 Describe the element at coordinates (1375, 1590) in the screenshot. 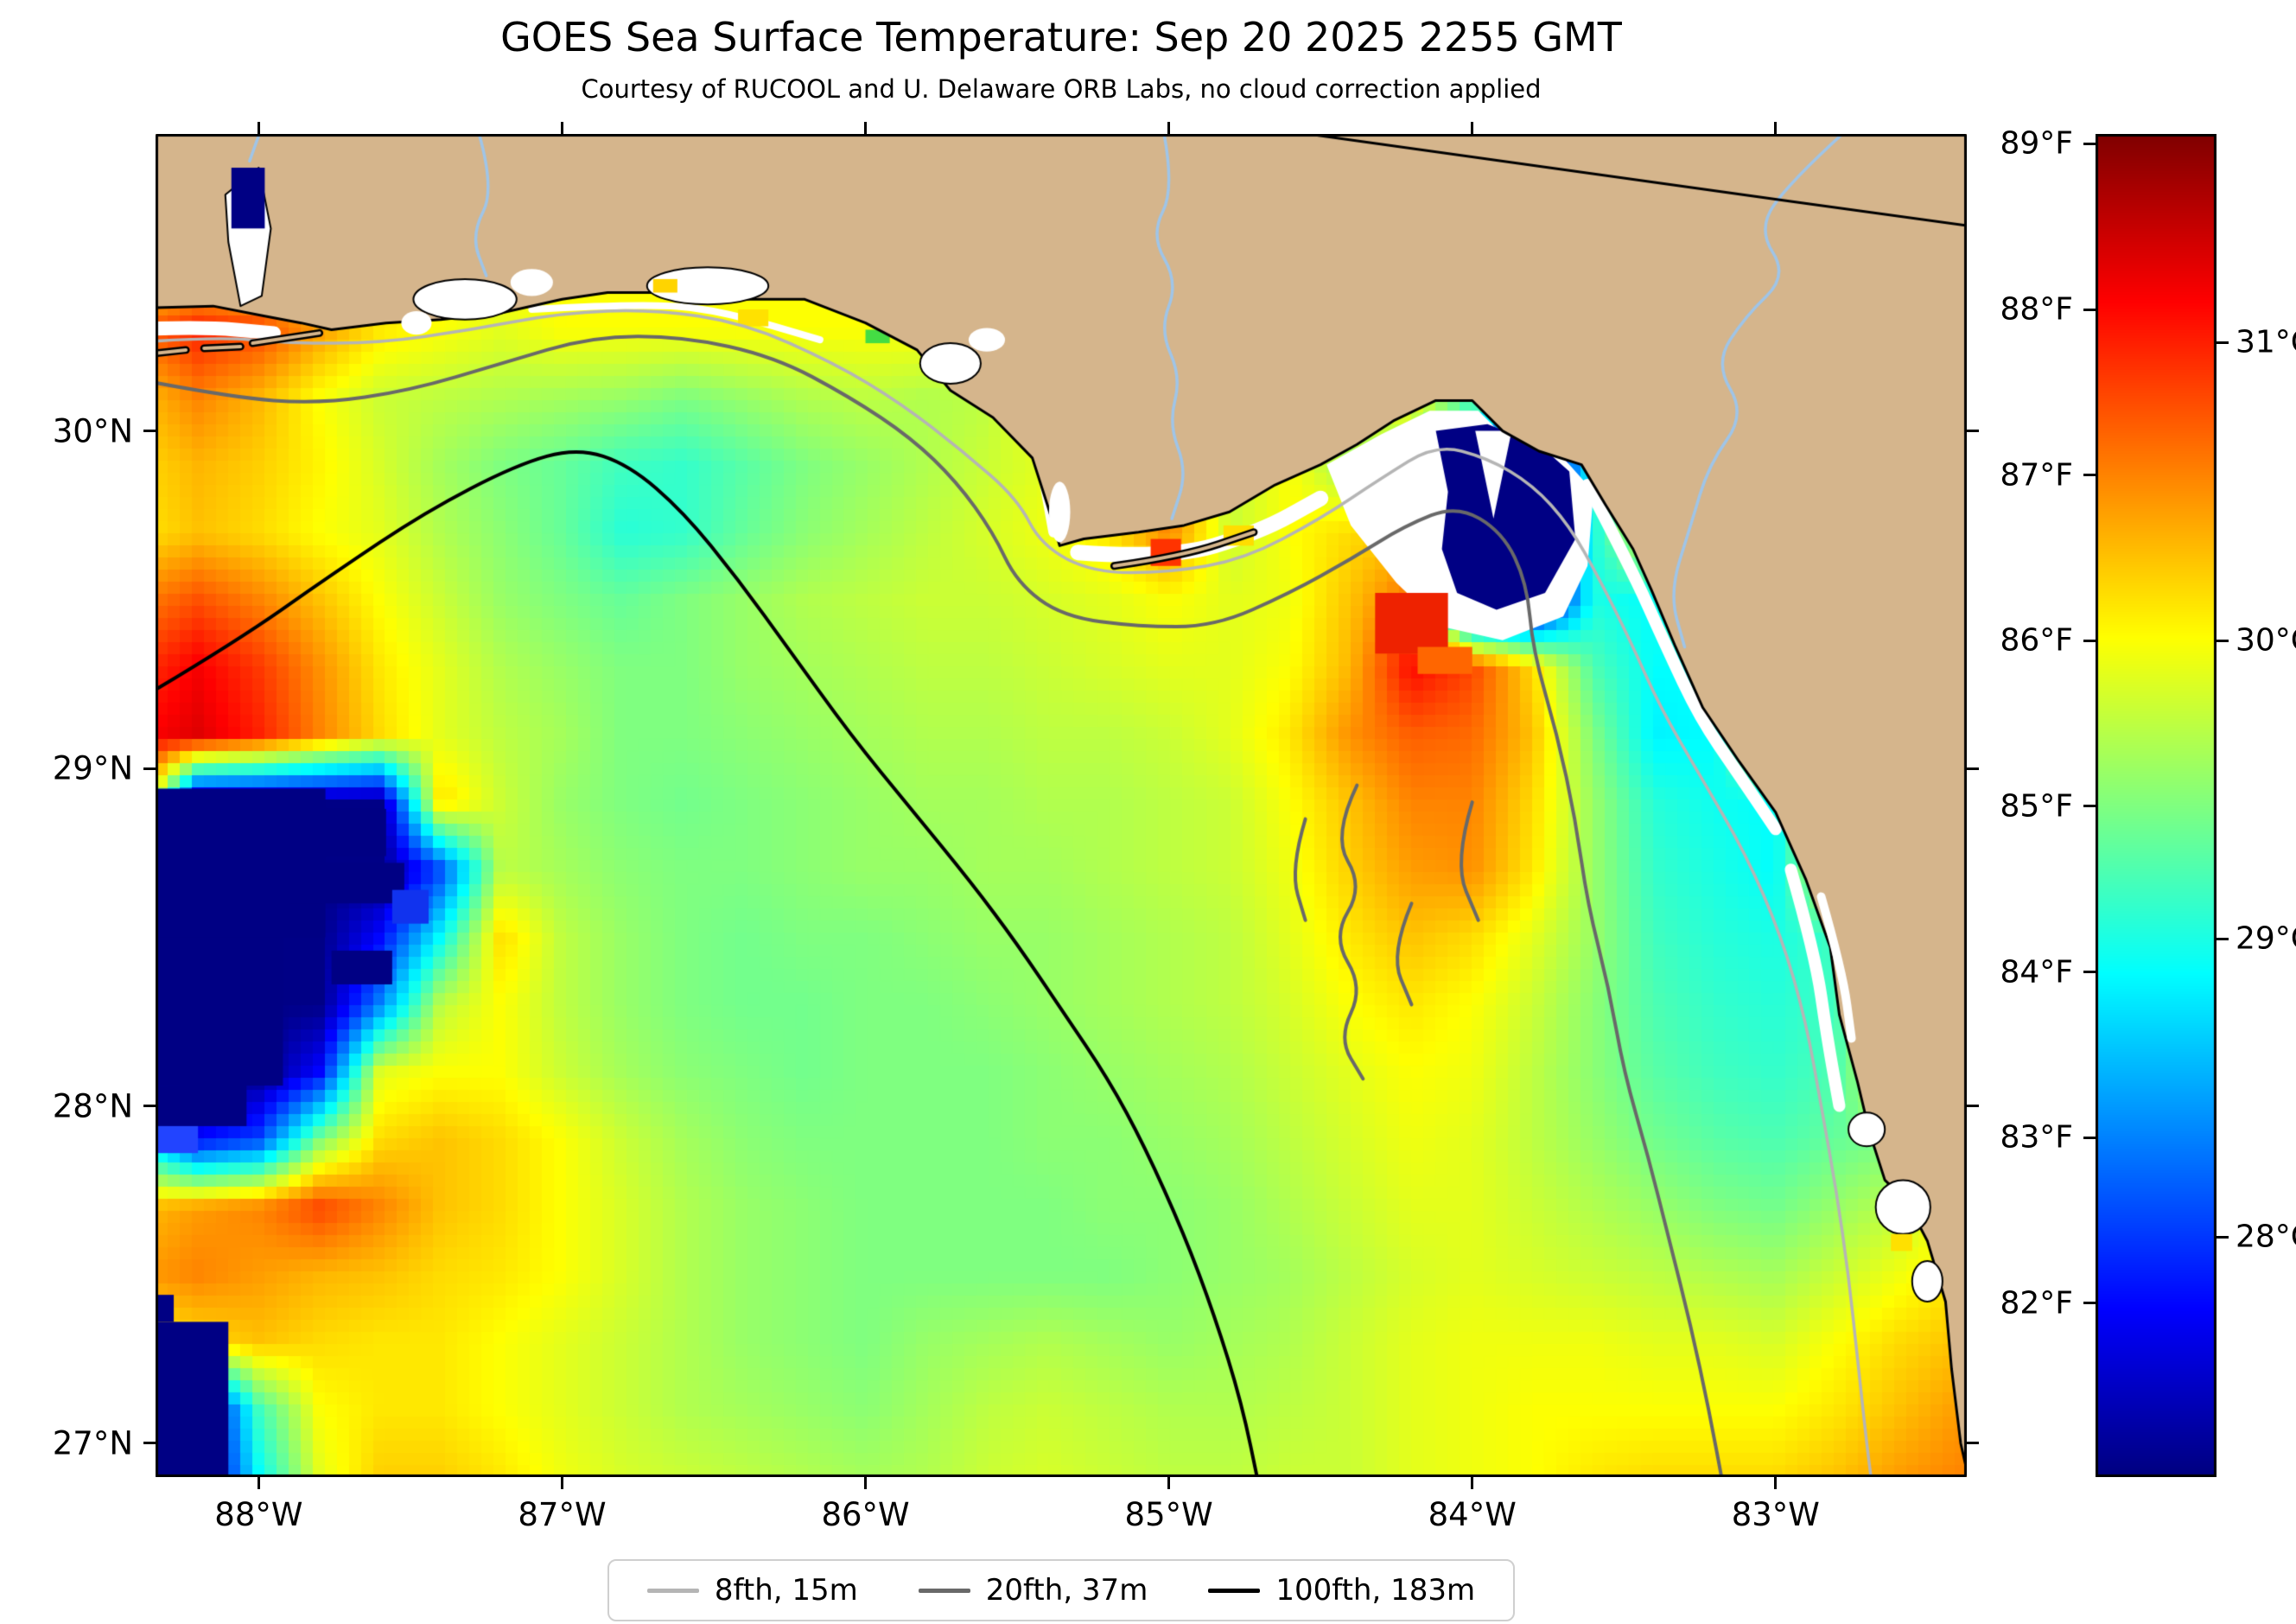

I see `legend-label: 100fth, 183m` at that location.